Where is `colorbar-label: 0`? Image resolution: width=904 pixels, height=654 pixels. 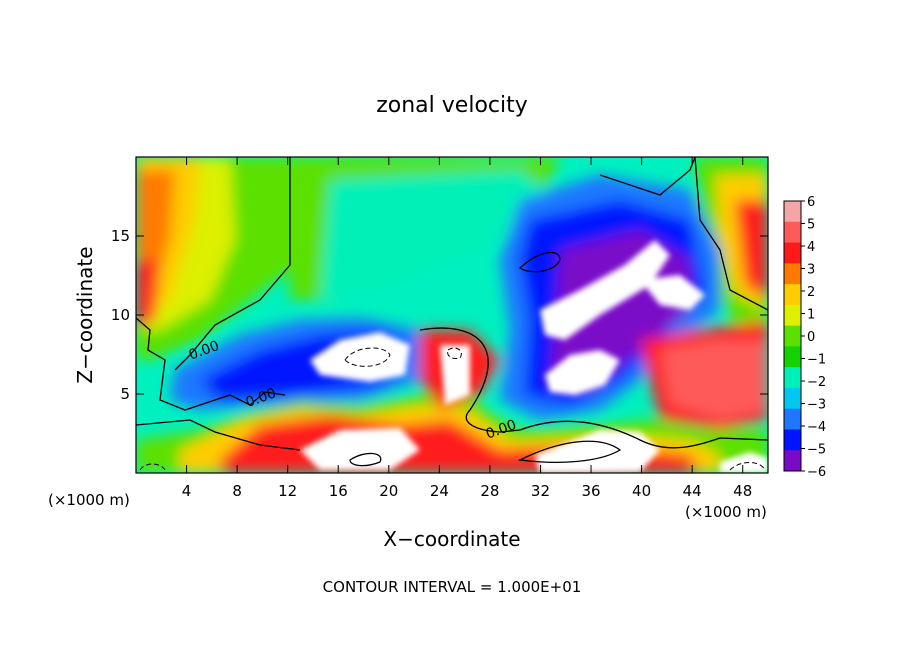
colorbar-label: 0 is located at coordinates (811, 337).